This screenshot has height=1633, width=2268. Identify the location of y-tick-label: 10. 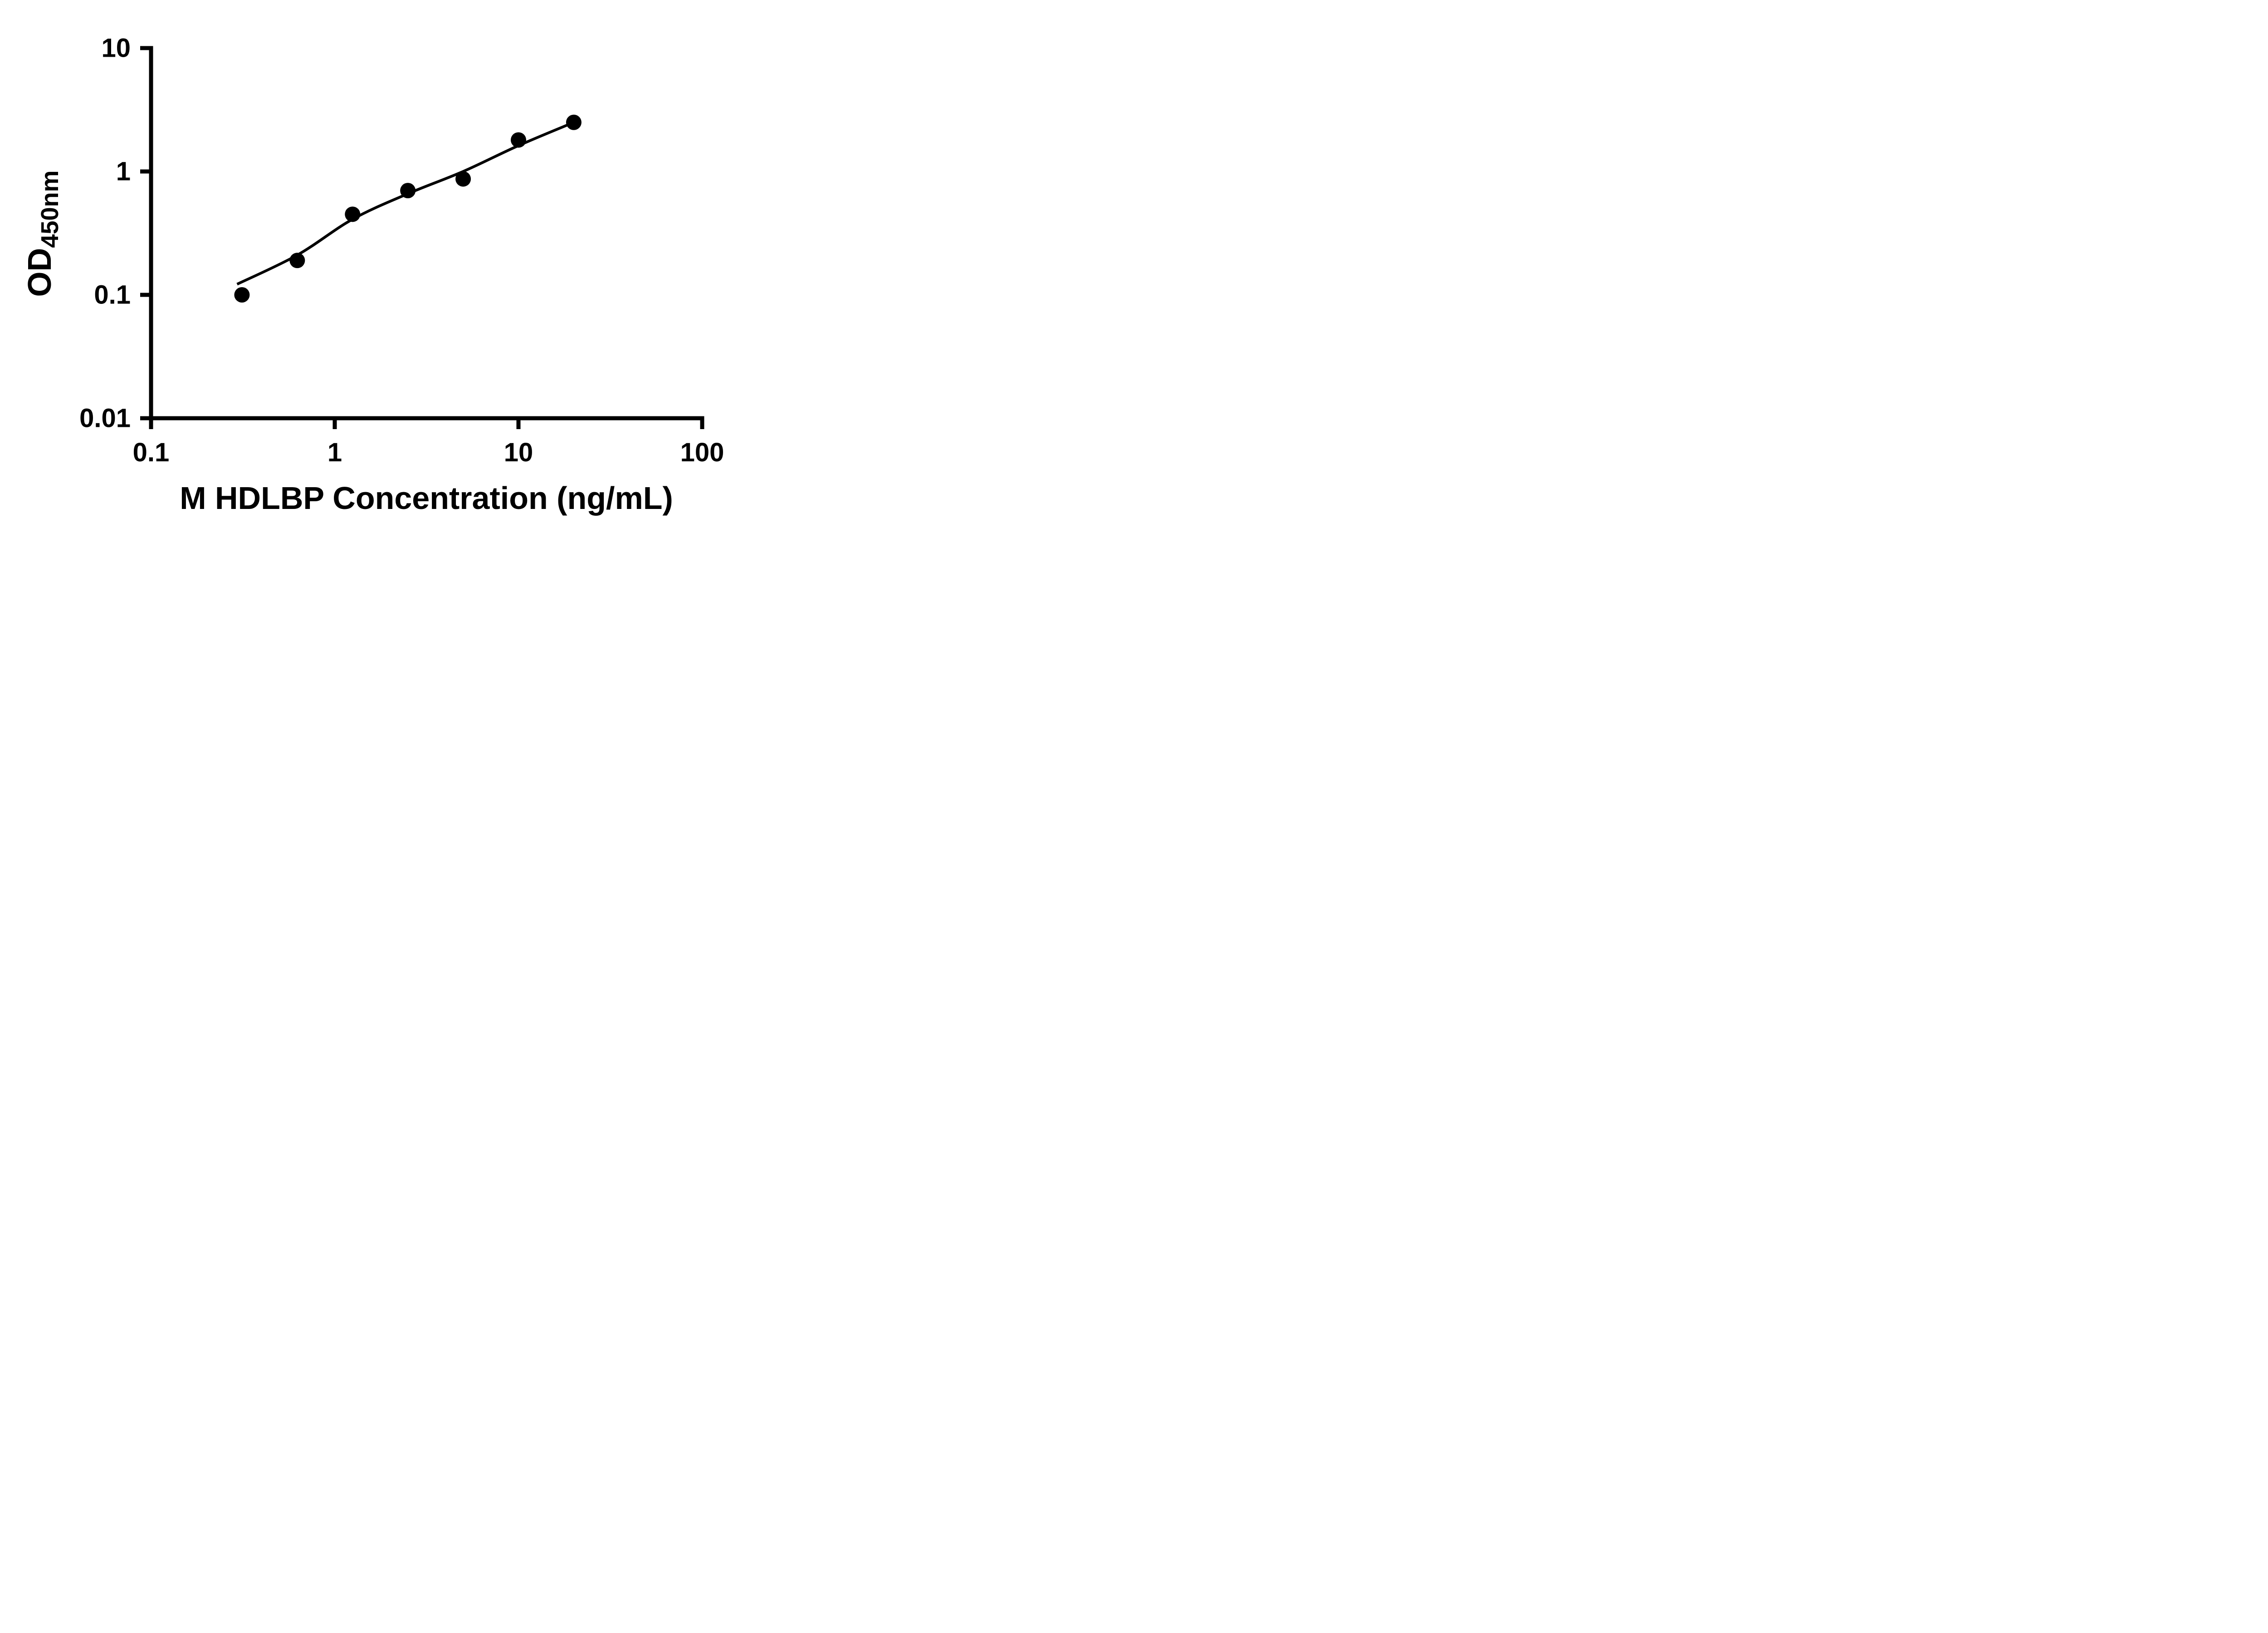
(116, 48).